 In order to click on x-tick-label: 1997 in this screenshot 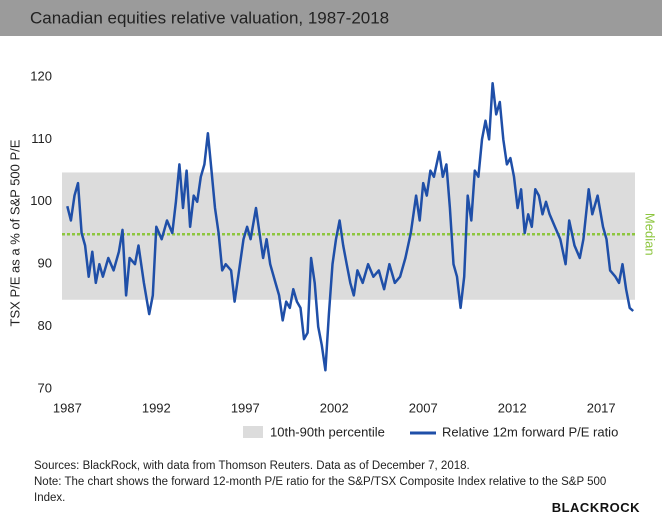, I will do `click(245, 407)`.